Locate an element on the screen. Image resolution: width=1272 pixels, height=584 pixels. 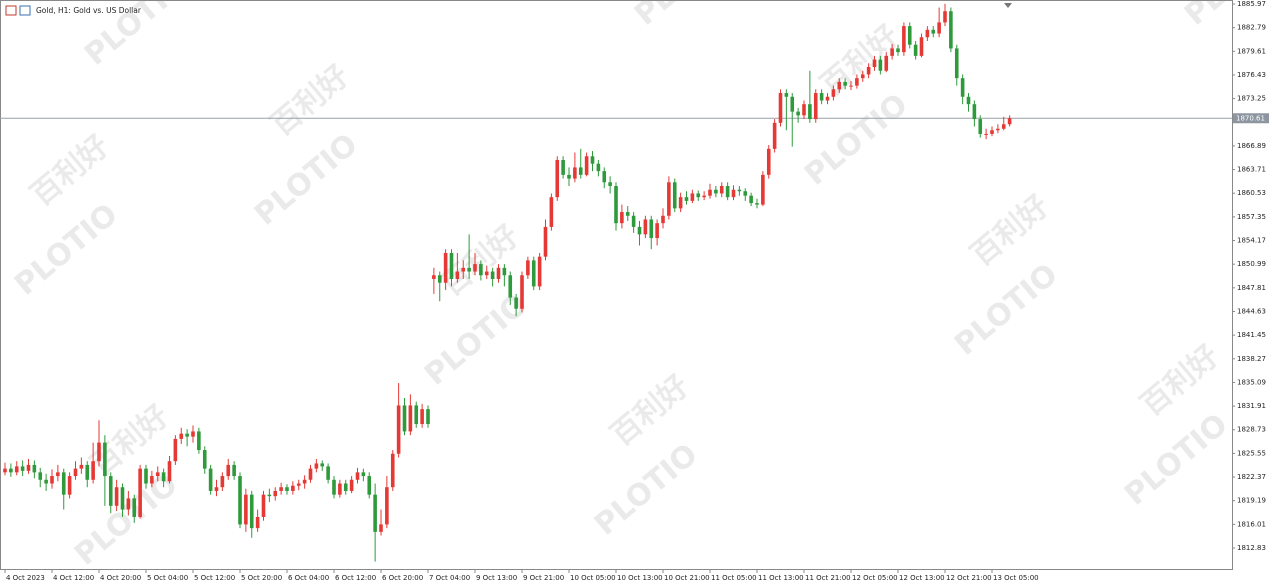
y-tick-label: 1828.73 is located at coordinates (1251, 430).